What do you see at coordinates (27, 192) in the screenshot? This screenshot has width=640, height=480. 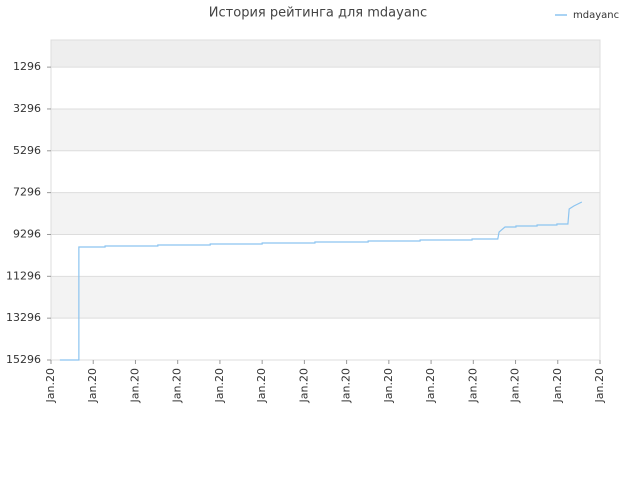 I see `y-tick-label: 7296` at bounding box center [27, 192].